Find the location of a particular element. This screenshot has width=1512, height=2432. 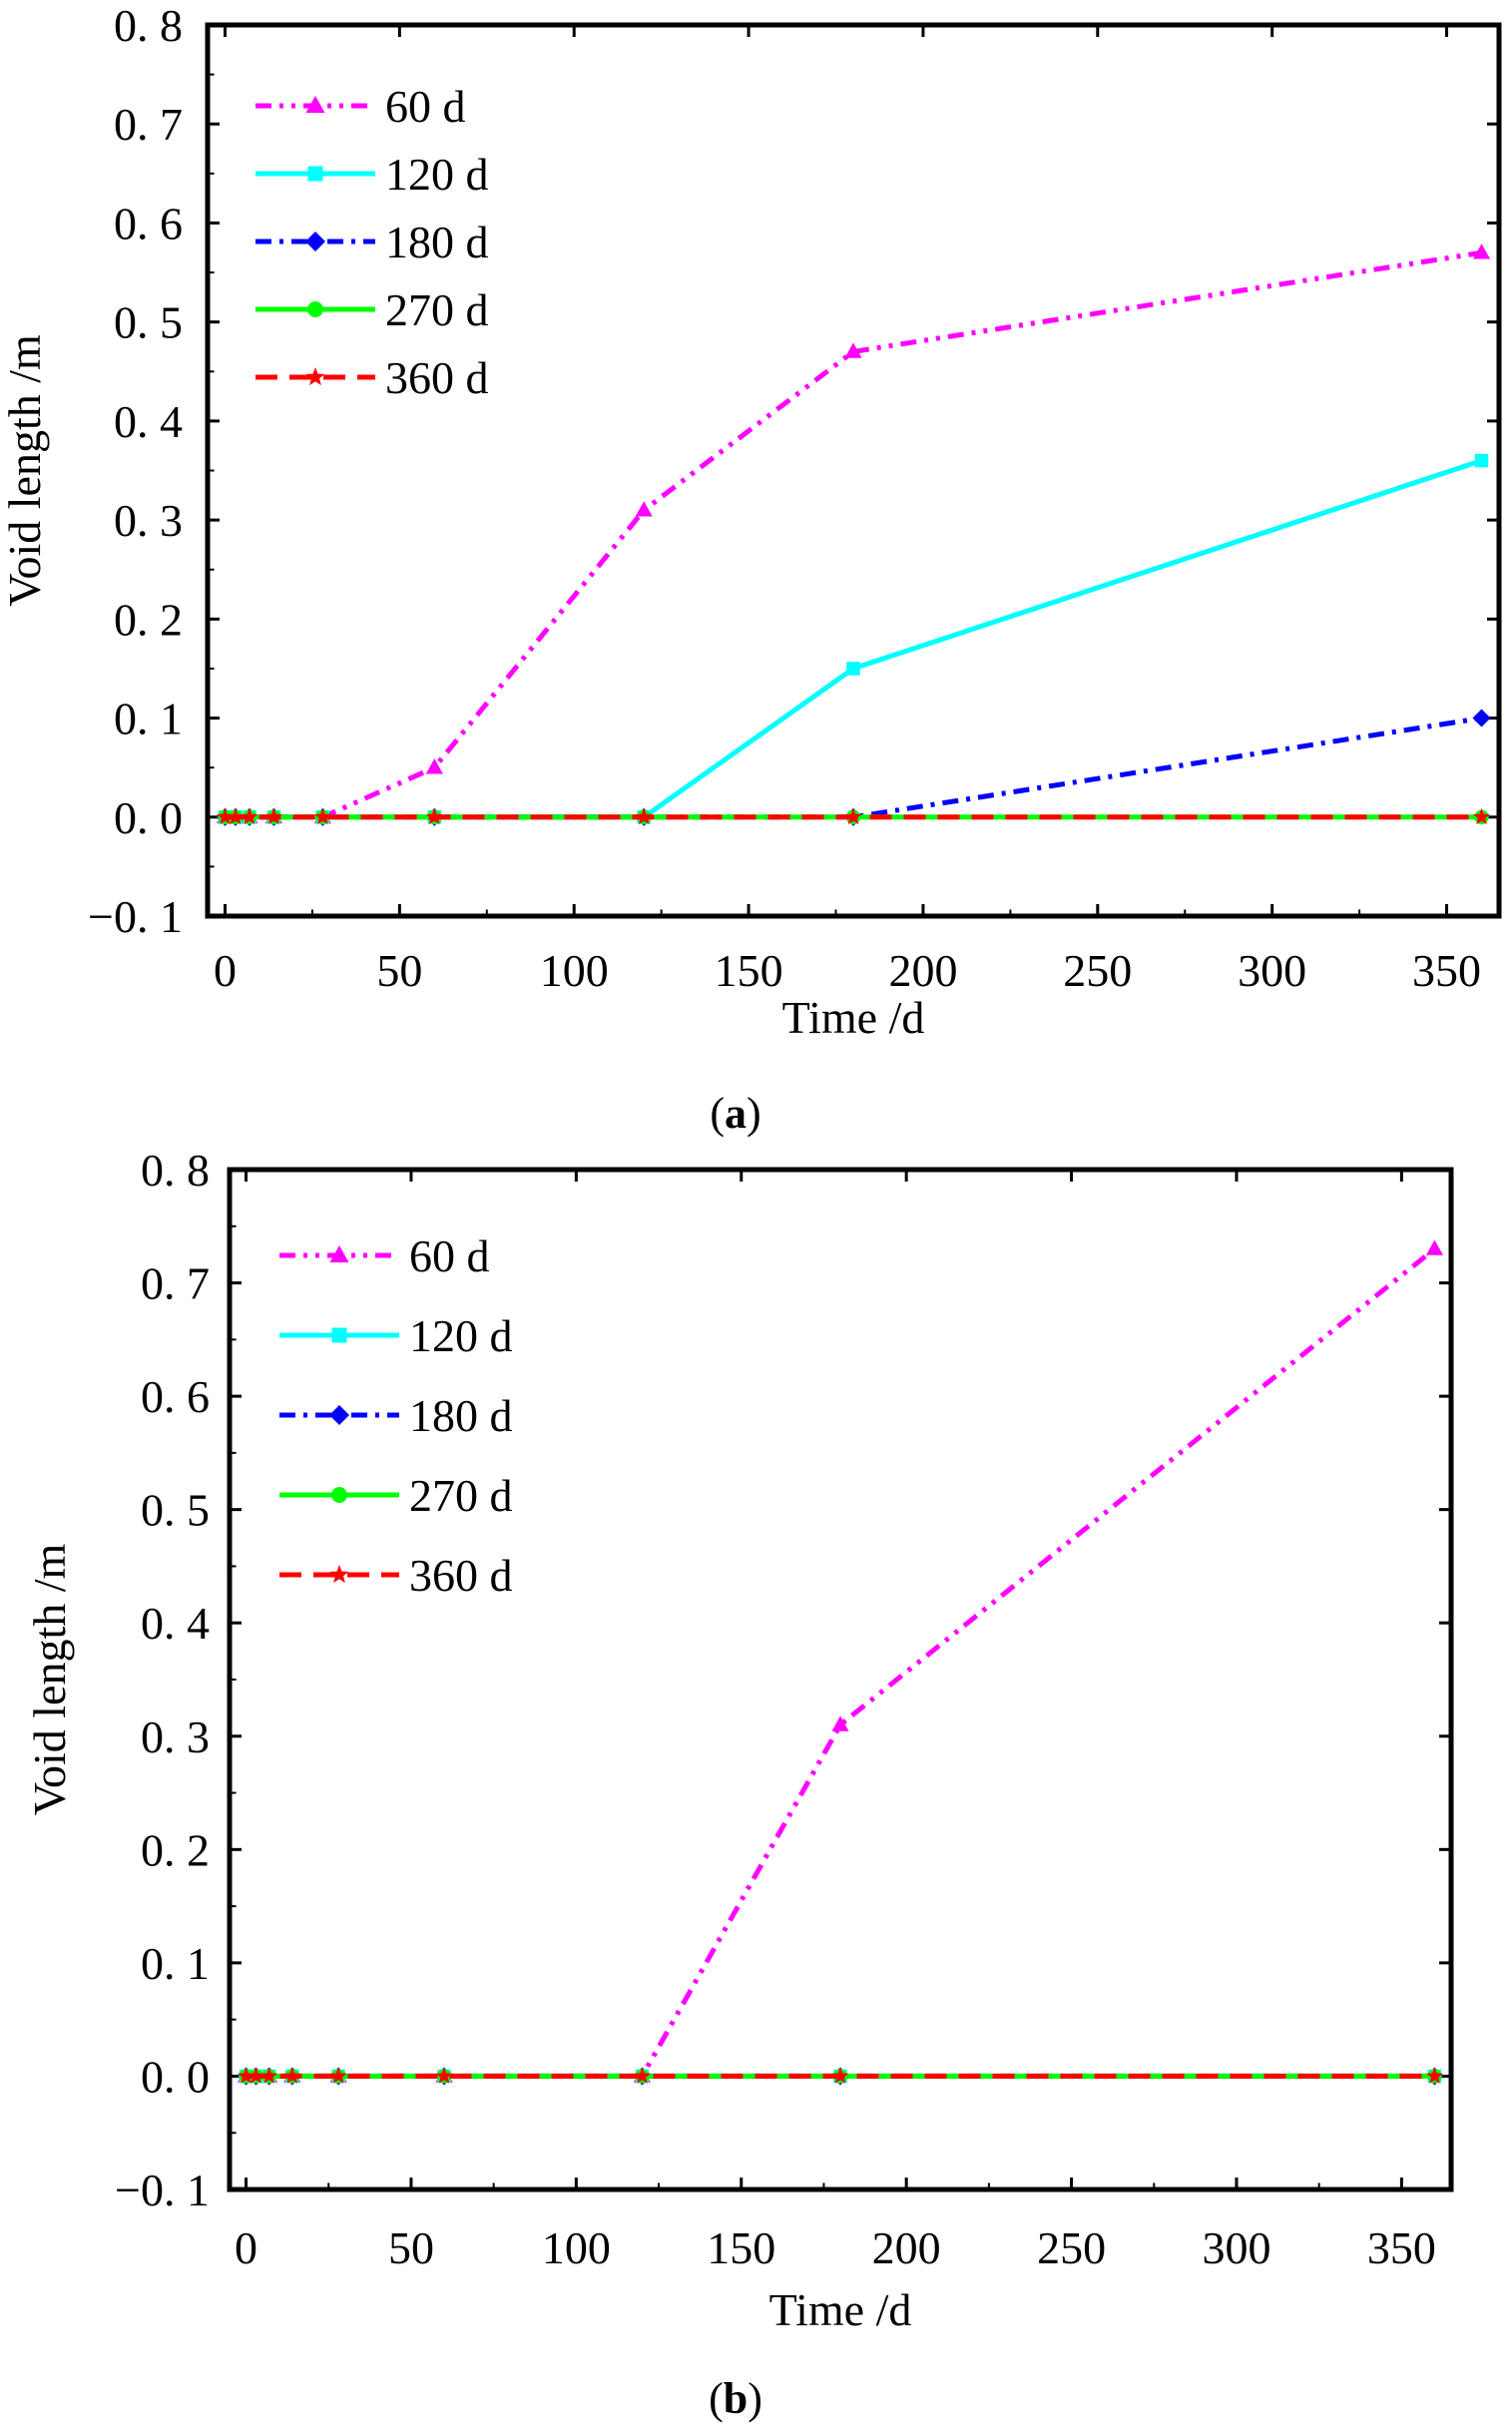

caption-letter: b is located at coordinates (736, 2398).